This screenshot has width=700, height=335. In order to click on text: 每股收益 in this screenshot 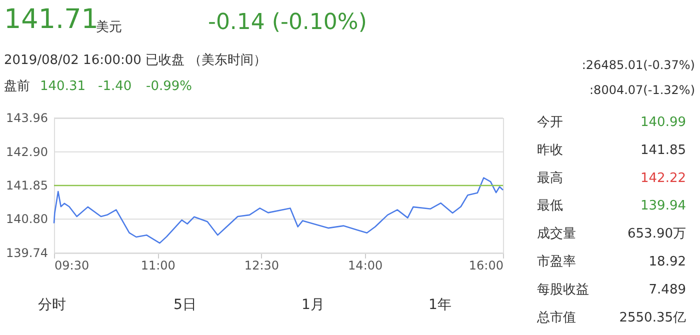, I will do `click(563, 290)`.